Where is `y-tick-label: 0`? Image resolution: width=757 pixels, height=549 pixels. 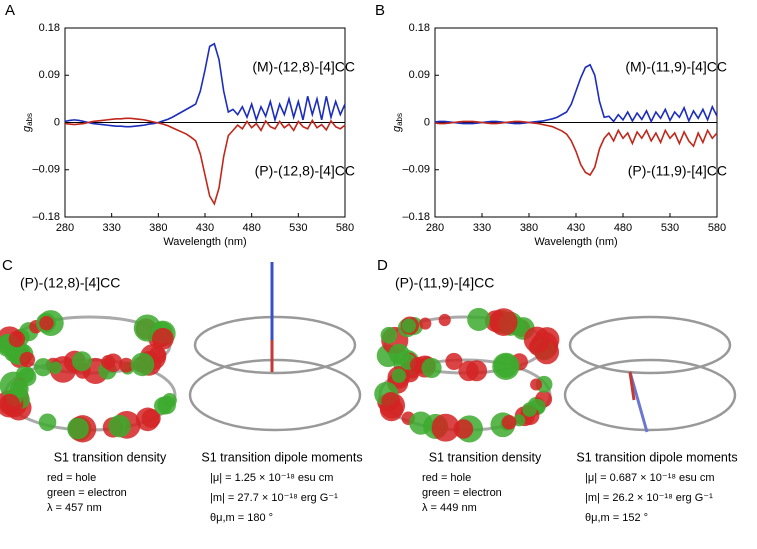
y-tick-label: 0 is located at coordinates (427, 122).